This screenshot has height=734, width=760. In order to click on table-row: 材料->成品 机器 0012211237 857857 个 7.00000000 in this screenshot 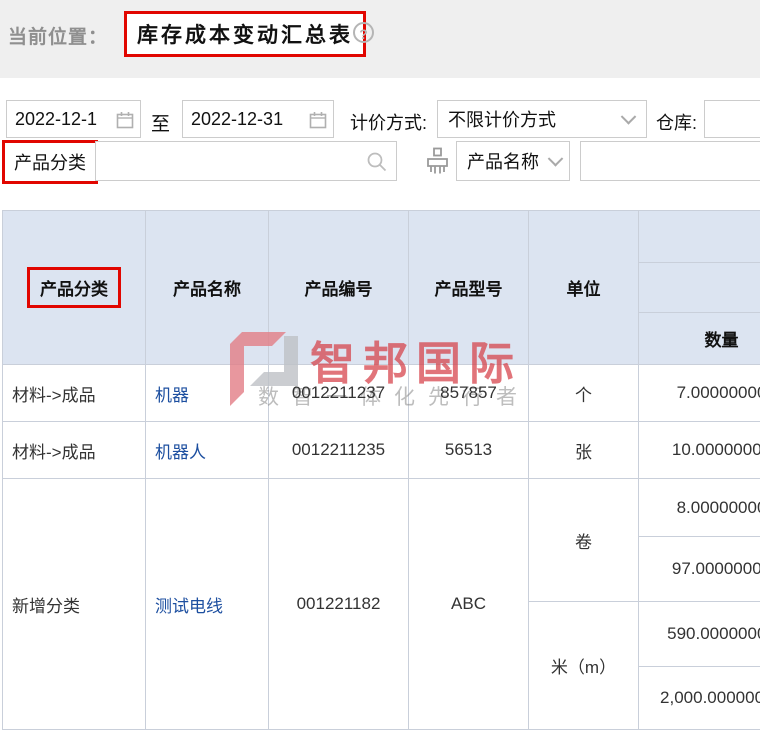, I will do `click(381, 393)`.